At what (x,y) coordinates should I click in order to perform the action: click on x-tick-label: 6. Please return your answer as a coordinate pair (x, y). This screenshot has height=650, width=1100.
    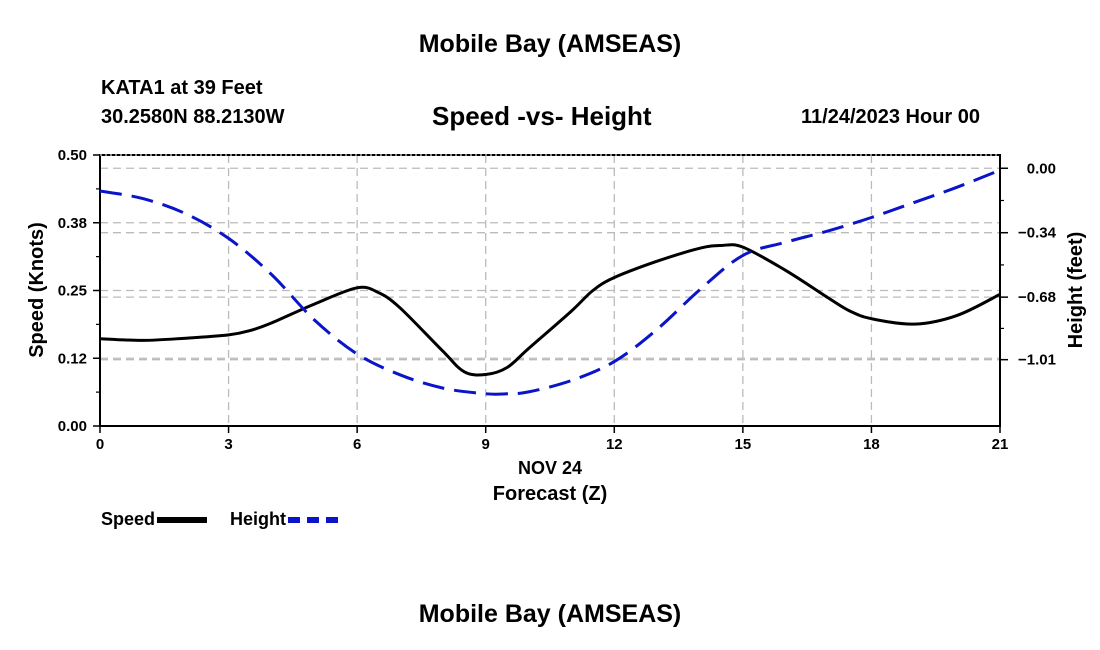
    Looking at the image, I should click on (357, 444).